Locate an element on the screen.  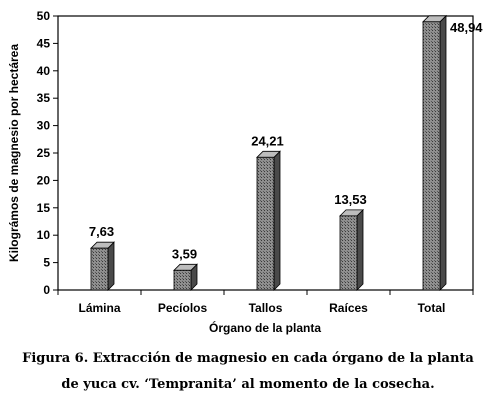
data-label: 48,94 is located at coordinates (466, 27).